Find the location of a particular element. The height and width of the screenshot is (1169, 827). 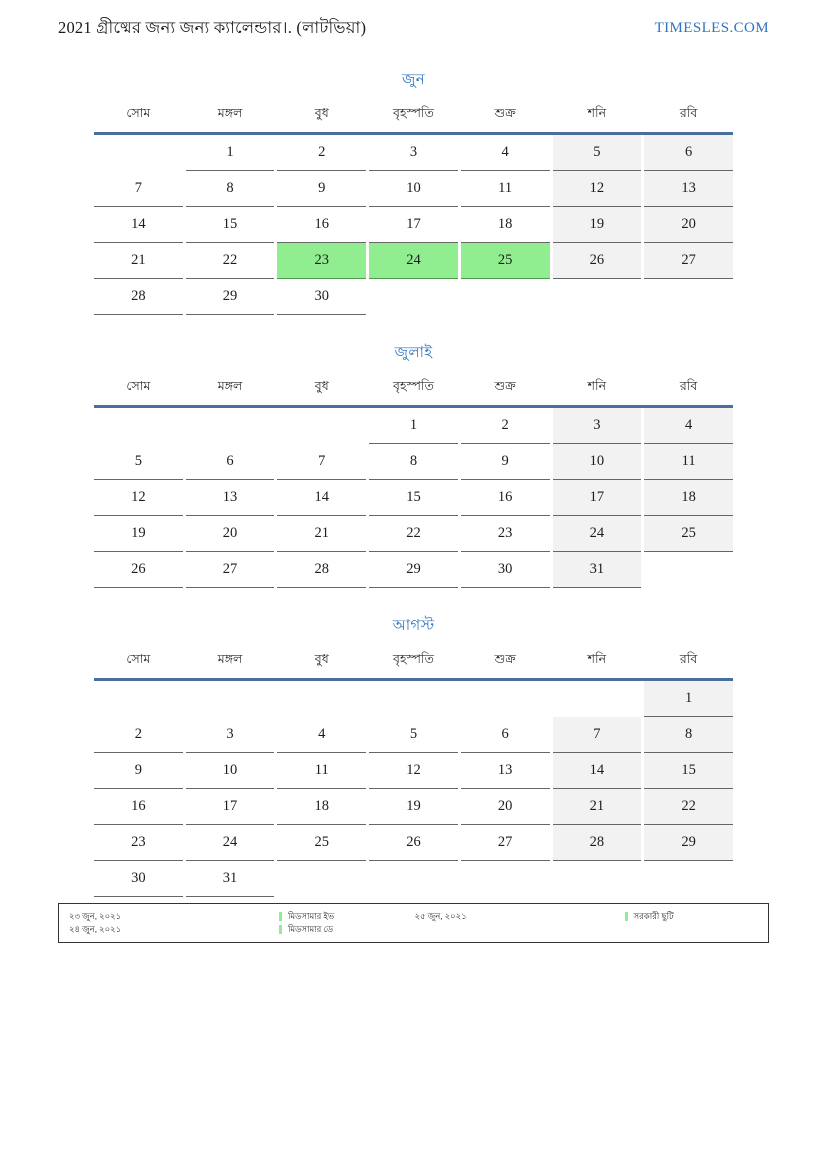

day-cell: 24 is located at coordinates (230, 843).